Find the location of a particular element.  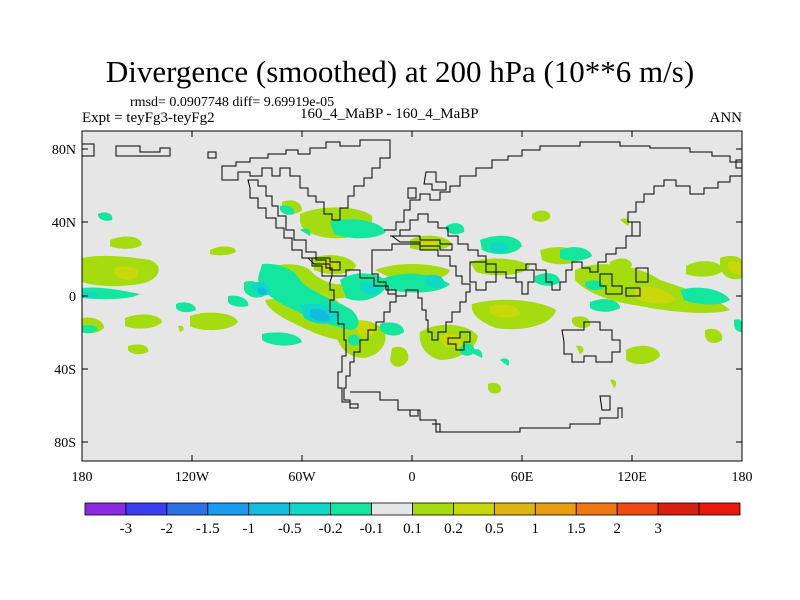

colorbar-label: -0.2 is located at coordinates (331, 529).